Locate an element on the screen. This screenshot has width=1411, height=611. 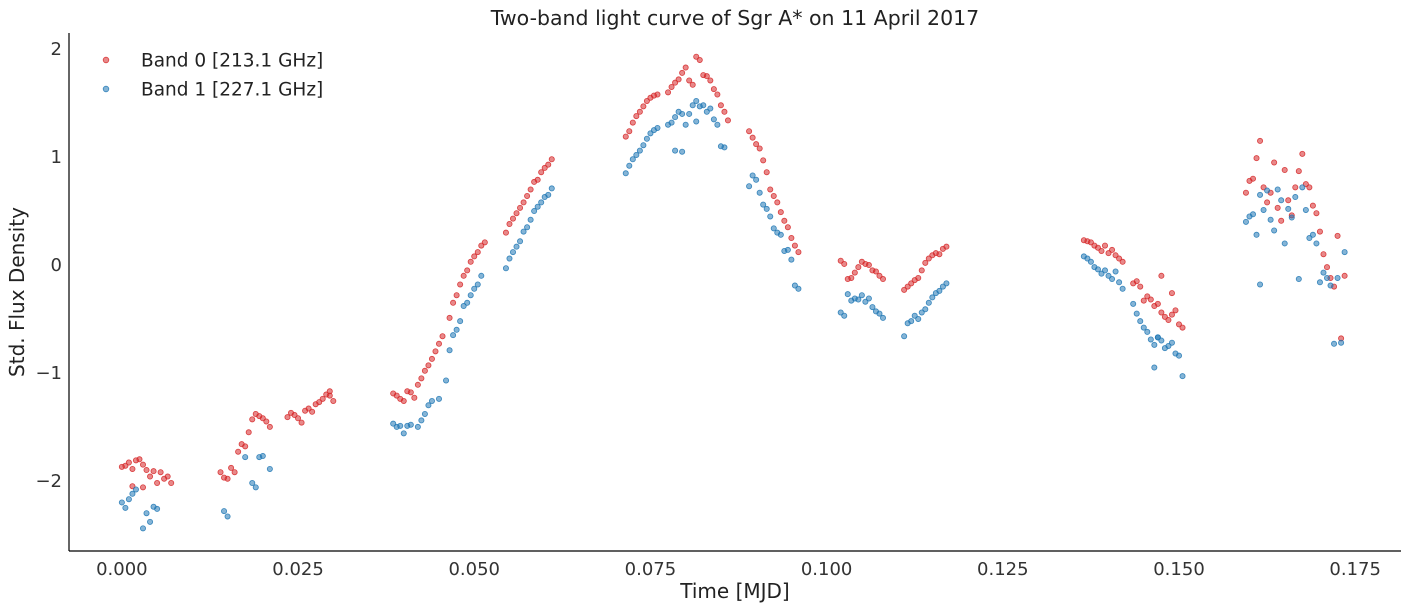
y-tick-label: −1 is located at coordinates (48, 373).